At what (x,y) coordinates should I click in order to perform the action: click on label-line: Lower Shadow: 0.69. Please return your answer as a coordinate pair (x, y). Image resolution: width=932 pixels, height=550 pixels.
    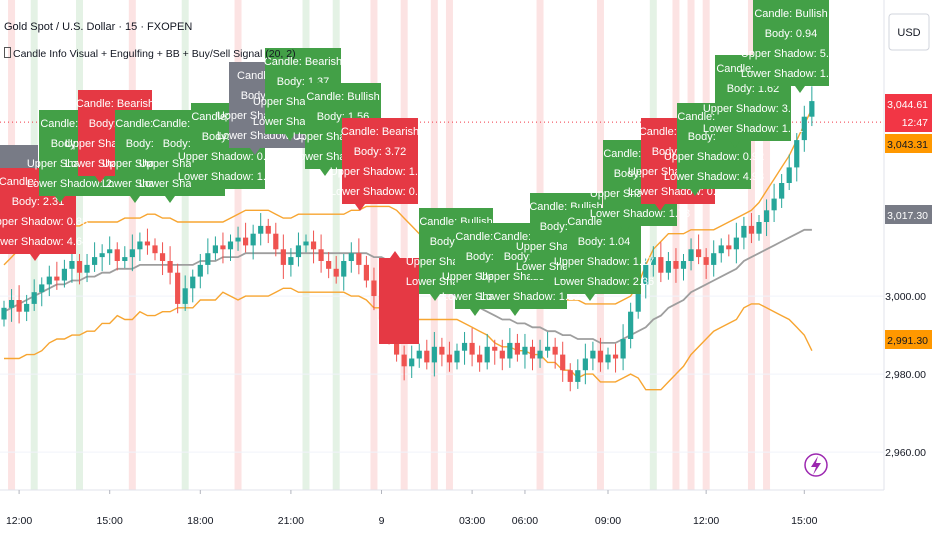
    Looking at the image, I should click on (380, 192).